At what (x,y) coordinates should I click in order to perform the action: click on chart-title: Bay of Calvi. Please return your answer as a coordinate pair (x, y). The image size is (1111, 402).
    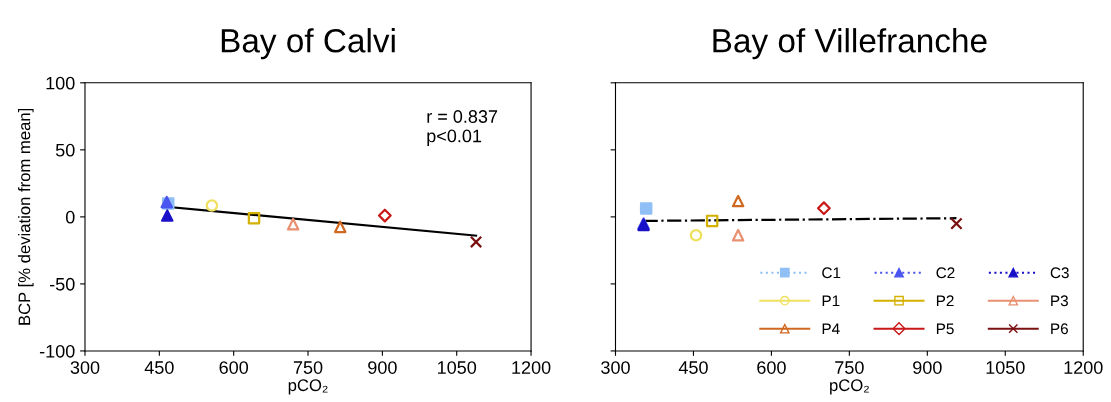
    Looking at the image, I should click on (308, 44).